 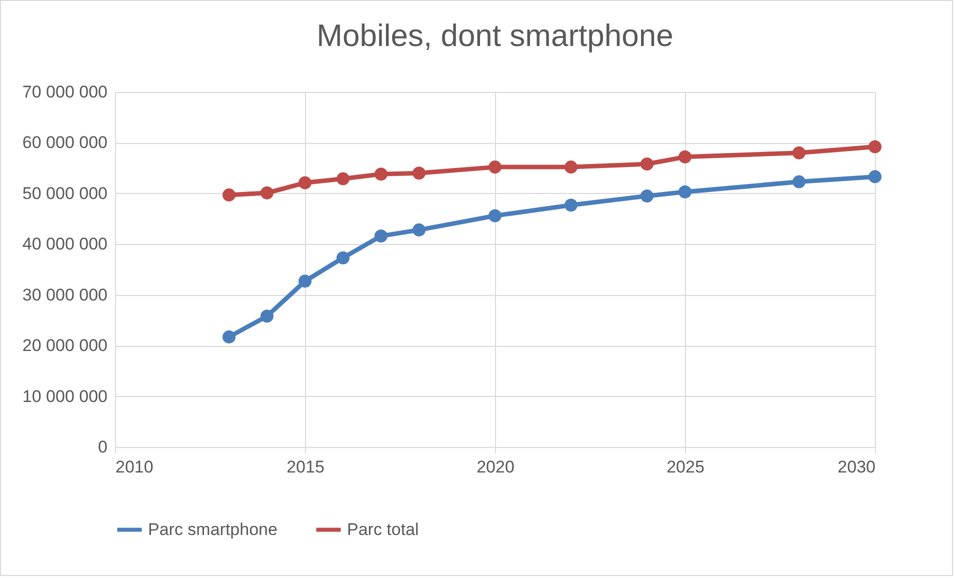 What do you see at coordinates (305, 467) in the screenshot?
I see `x-tick-label: 2015` at bounding box center [305, 467].